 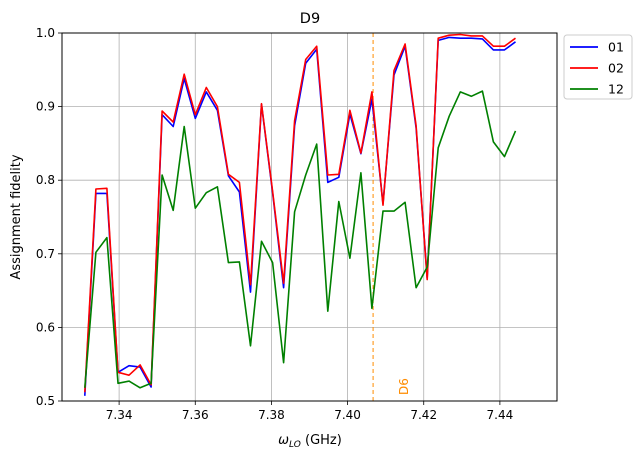 What do you see at coordinates (283, 440) in the screenshot?
I see `x-axis-label-symbol: ω` at bounding box center [283, 440].